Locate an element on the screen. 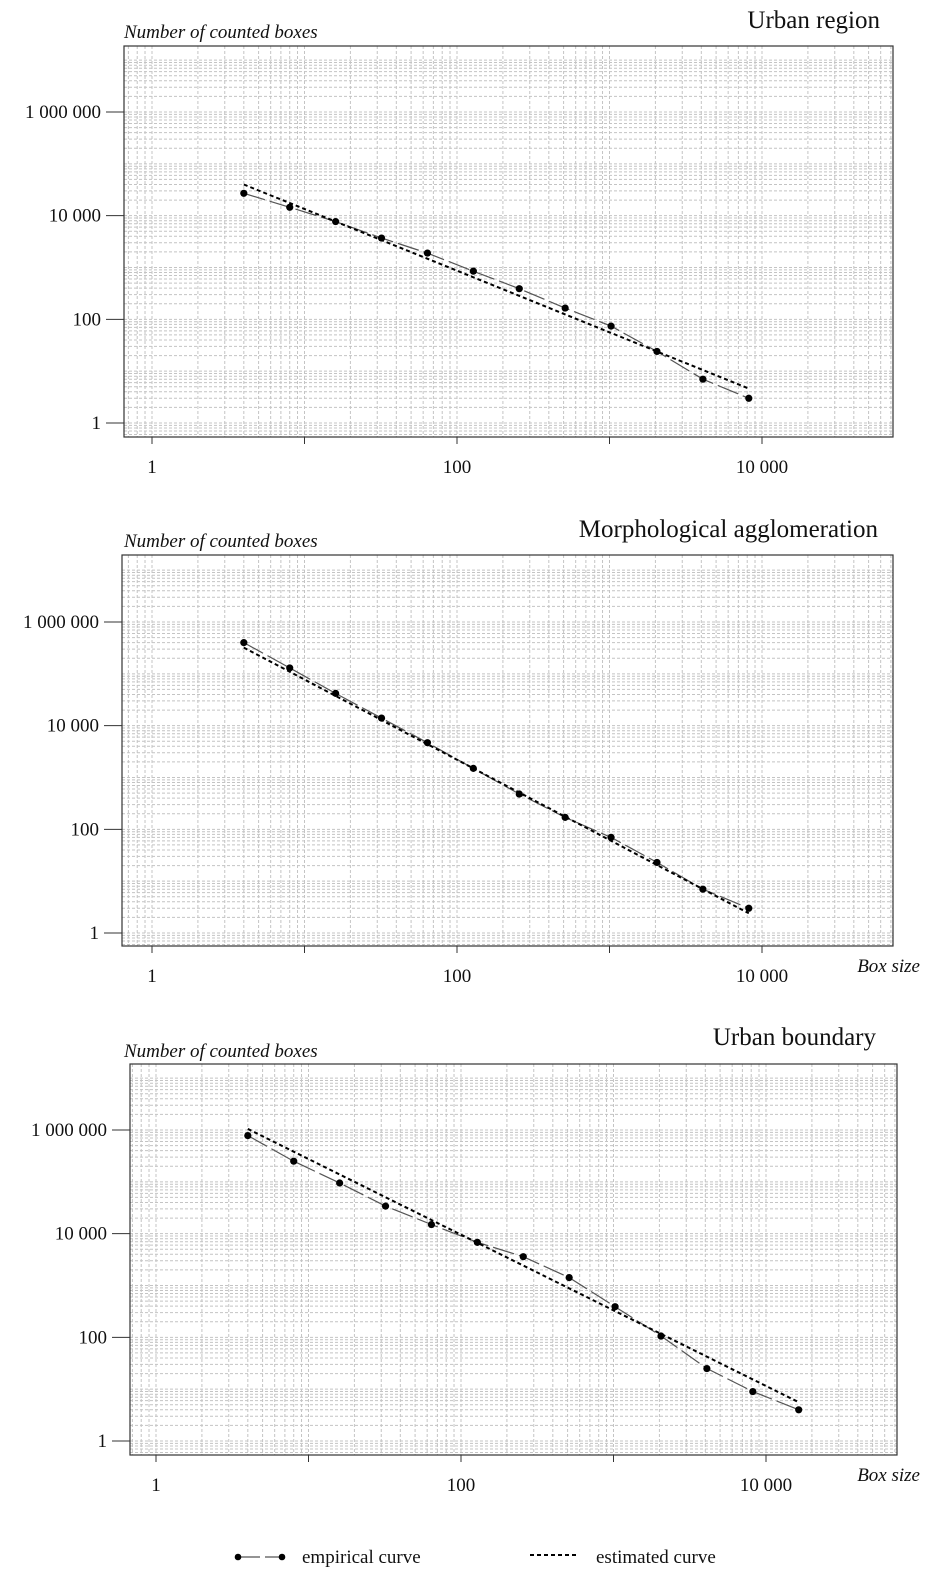  legend-estimated-label: estimated curve is located at coordinates (656, 1557).